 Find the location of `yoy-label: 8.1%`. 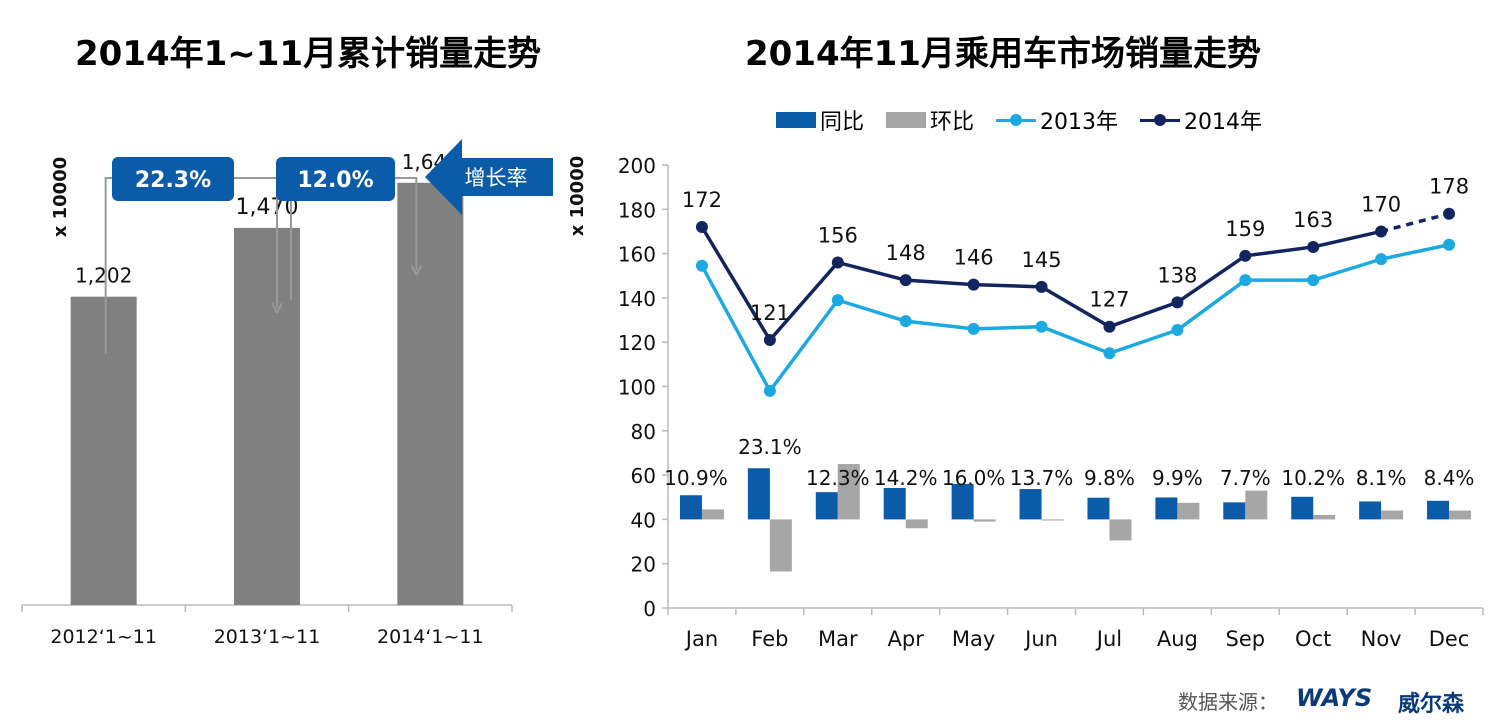

yoy-label: 8.1% is located at coordinates (1381, 478).